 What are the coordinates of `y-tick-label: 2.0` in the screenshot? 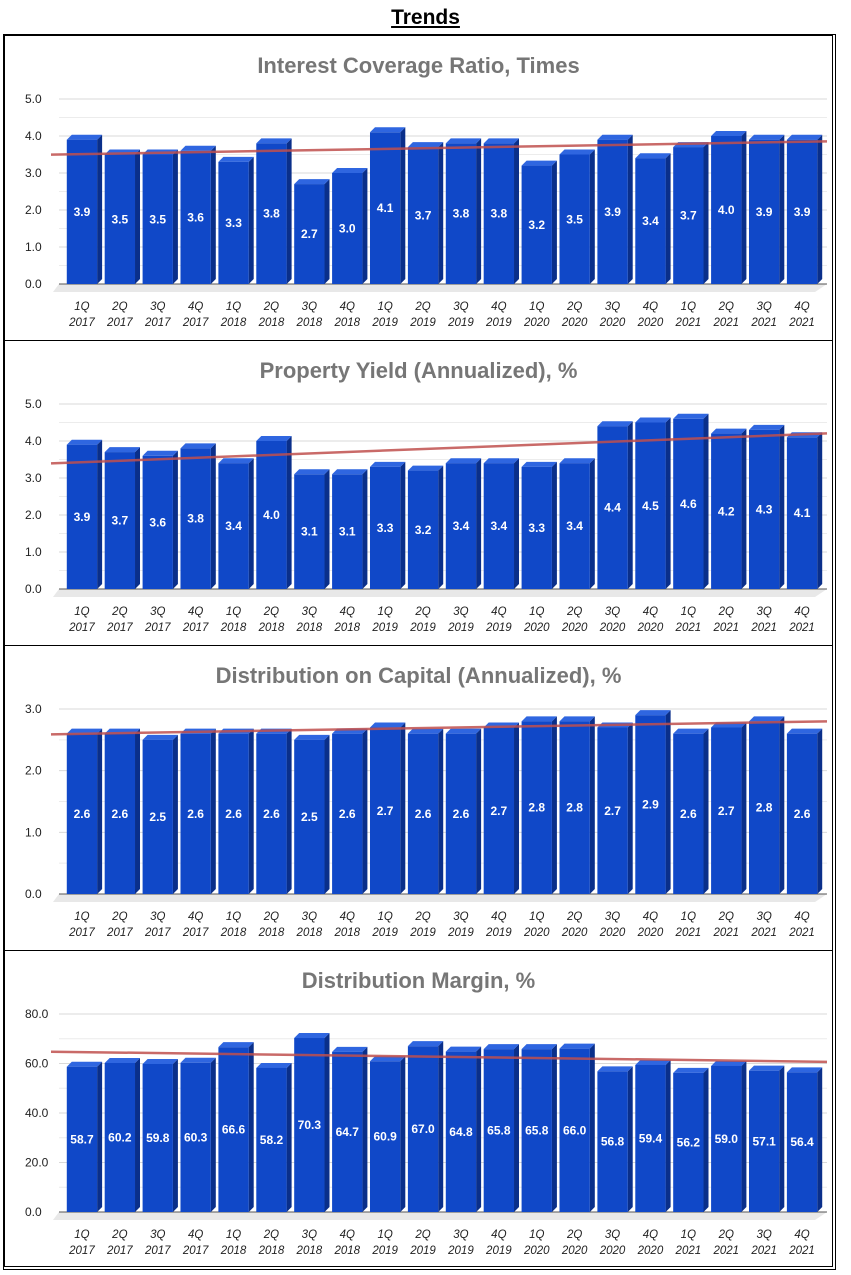 It's located at (33, 771).